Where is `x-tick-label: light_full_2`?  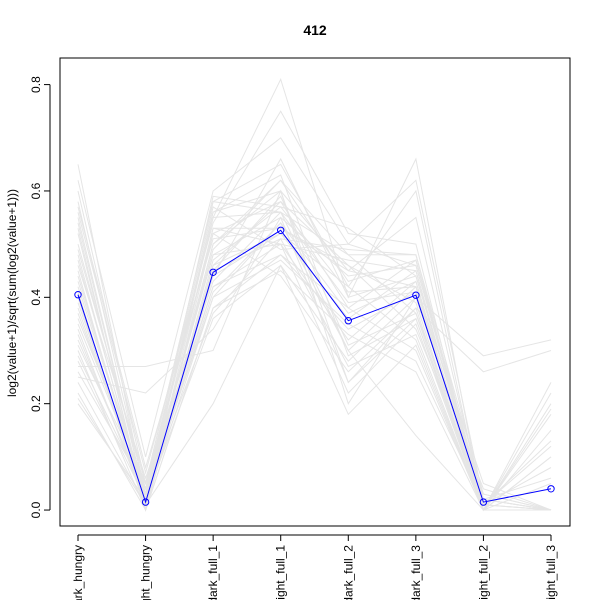 x-tick-label: light_full_2 is located at coordinates (483, 572).